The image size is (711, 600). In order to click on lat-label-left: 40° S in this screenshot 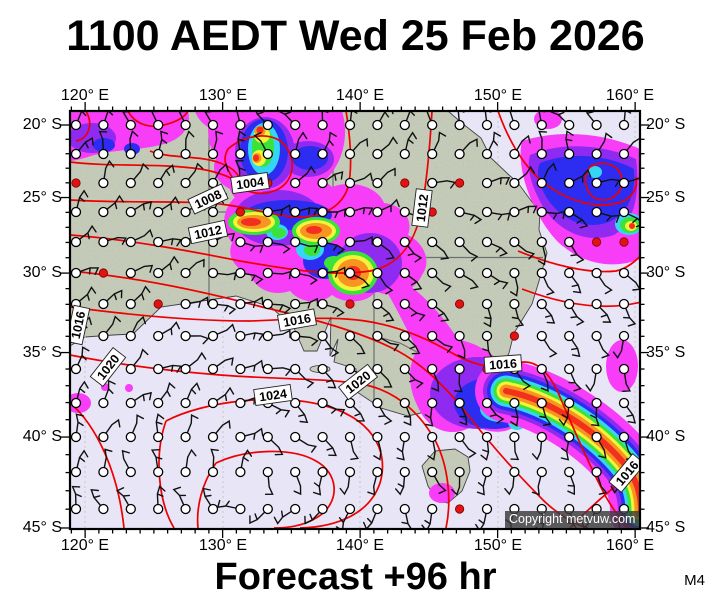, I will do `click(42, 436)`.